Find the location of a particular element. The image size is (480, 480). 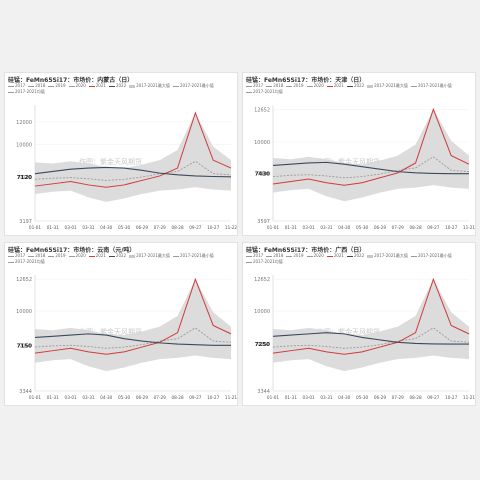

x-tick-label: 09-27 is located at coordinates (195, 397).